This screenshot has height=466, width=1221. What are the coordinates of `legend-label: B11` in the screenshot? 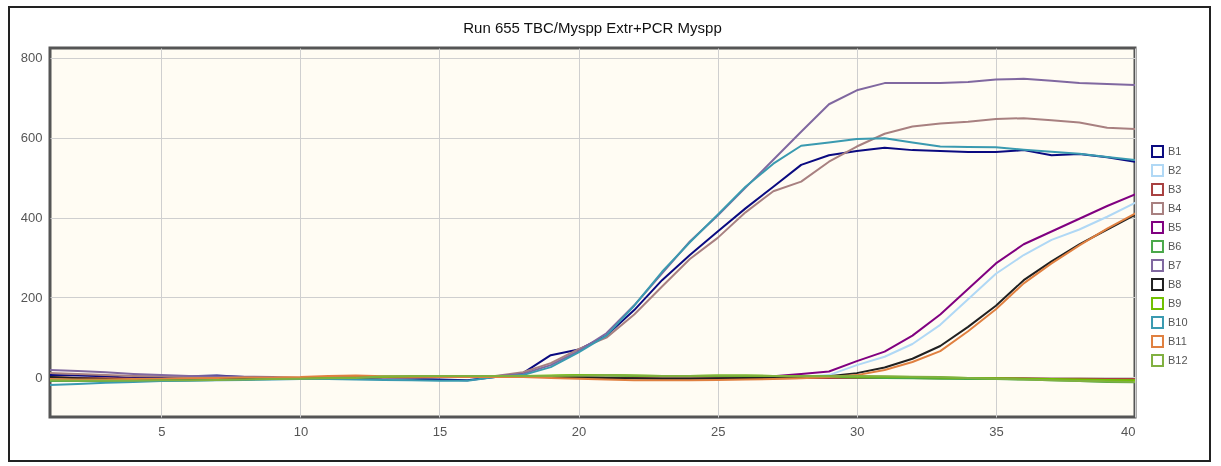 It's located at (1177, 340).